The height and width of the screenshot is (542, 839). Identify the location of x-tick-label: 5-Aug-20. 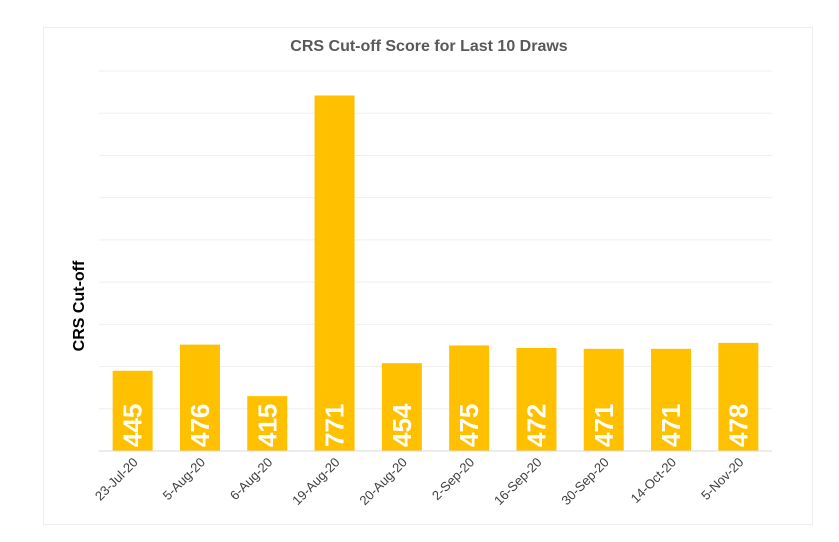
(184, 479).